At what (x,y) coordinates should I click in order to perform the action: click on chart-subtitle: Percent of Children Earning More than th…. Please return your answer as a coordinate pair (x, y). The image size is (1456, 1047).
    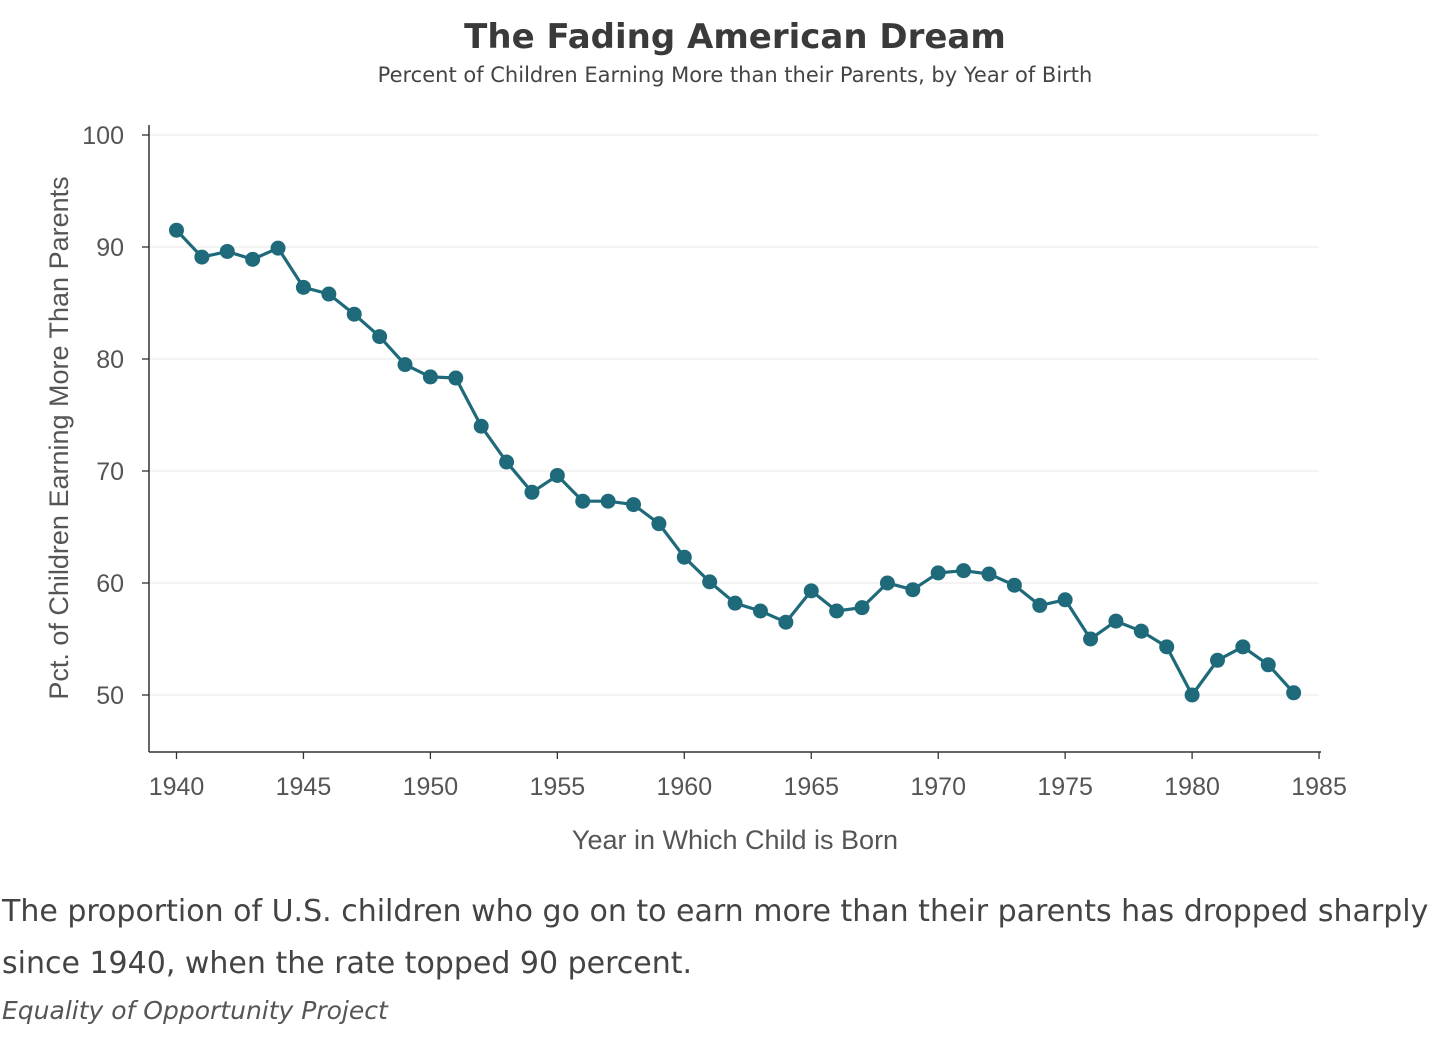
    Looking at the image, I should click on (735, 75).